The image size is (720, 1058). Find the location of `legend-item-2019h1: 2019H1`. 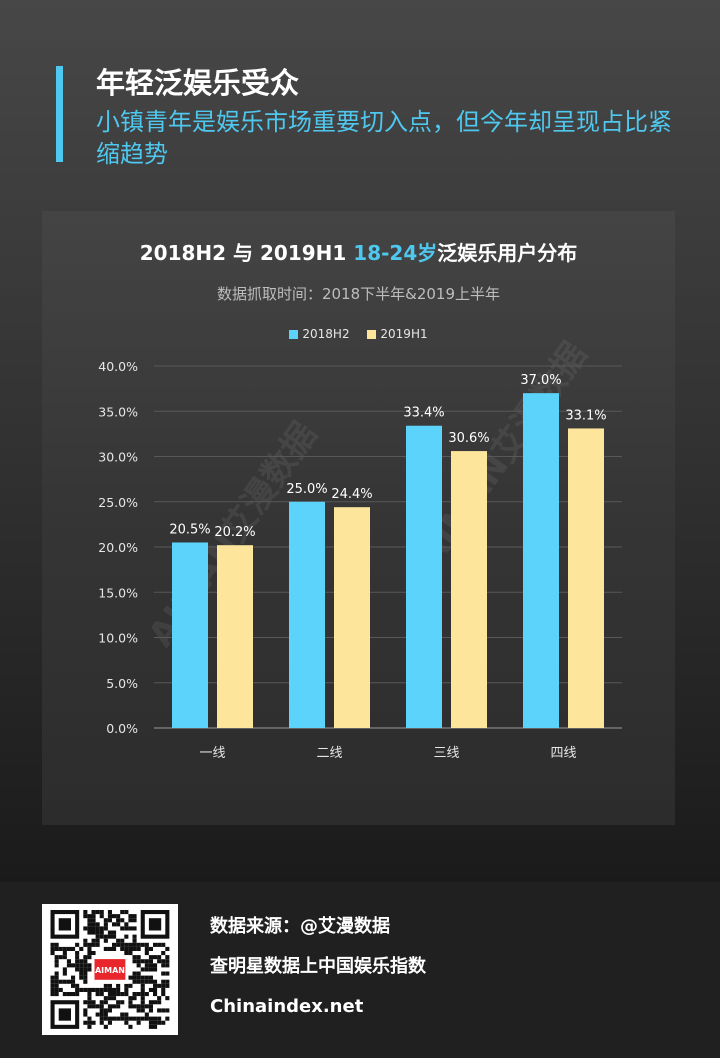

legend-item-2019h1: 2019H1 is located at coordinates (397, 334).